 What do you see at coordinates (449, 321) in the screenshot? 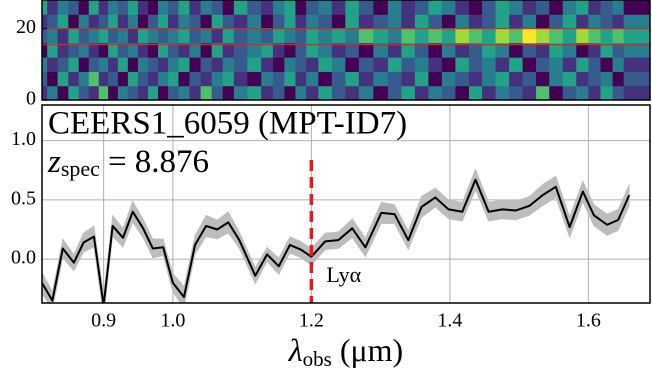
I see `x-tick-label: 1.4` at bounding box center [449, 321].